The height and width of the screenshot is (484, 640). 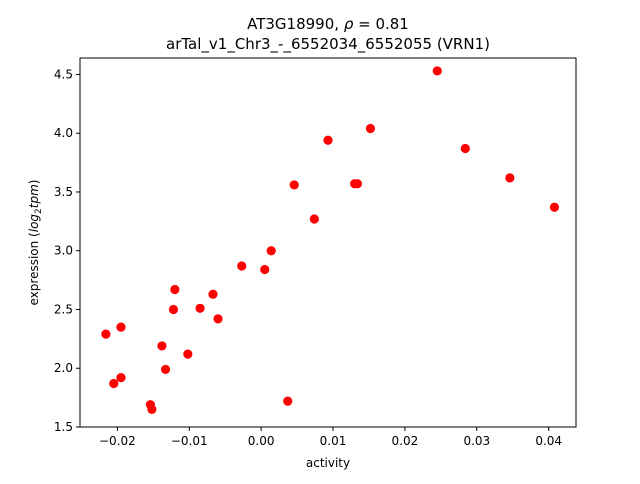 What do you see at coordinates (63, 427) in the screenshot?
I see `y-tick-label: 1.5` at bounding box center [63, 427].